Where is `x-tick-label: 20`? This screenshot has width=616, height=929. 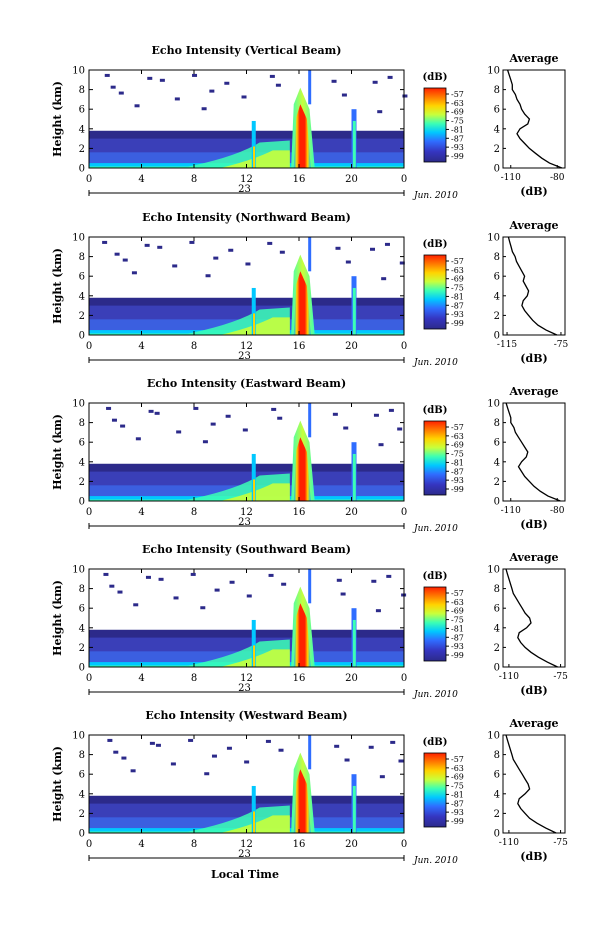
x-tick-label: 20 is located at coordinates (351, 346).